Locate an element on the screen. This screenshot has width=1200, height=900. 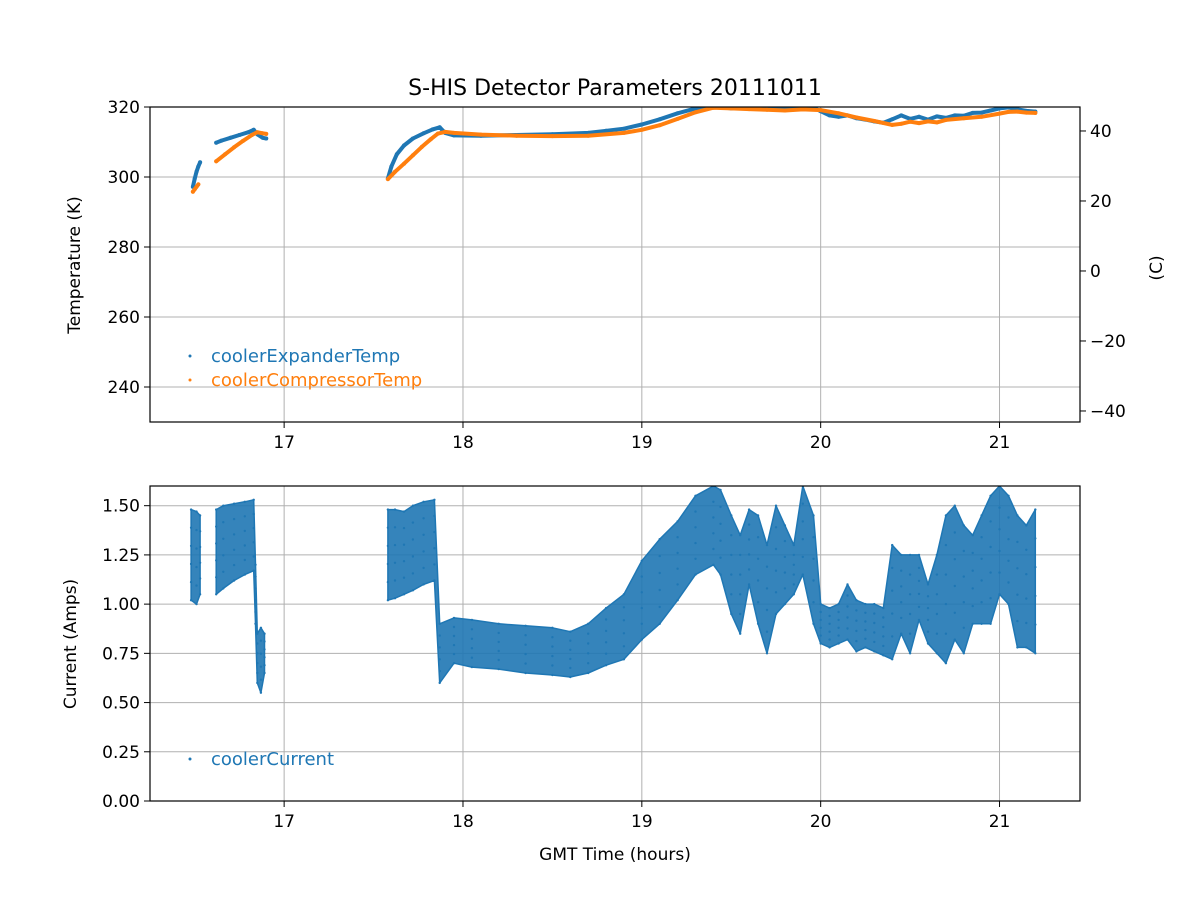
chart-title: S-HIS Detector Parameters 20111011 is located at coordinates (615, 88).